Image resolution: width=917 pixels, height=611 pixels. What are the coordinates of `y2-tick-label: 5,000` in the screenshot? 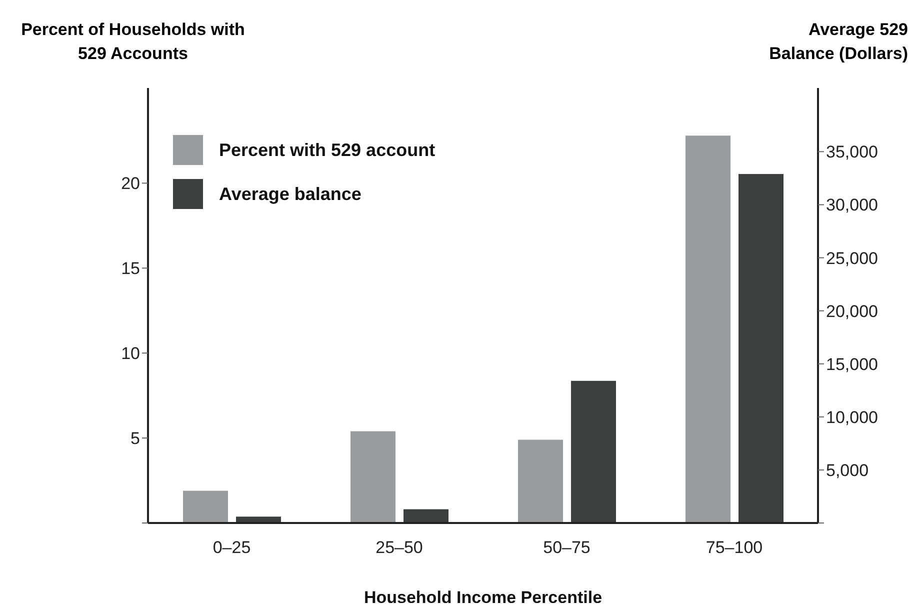 It's located at (847, 470).